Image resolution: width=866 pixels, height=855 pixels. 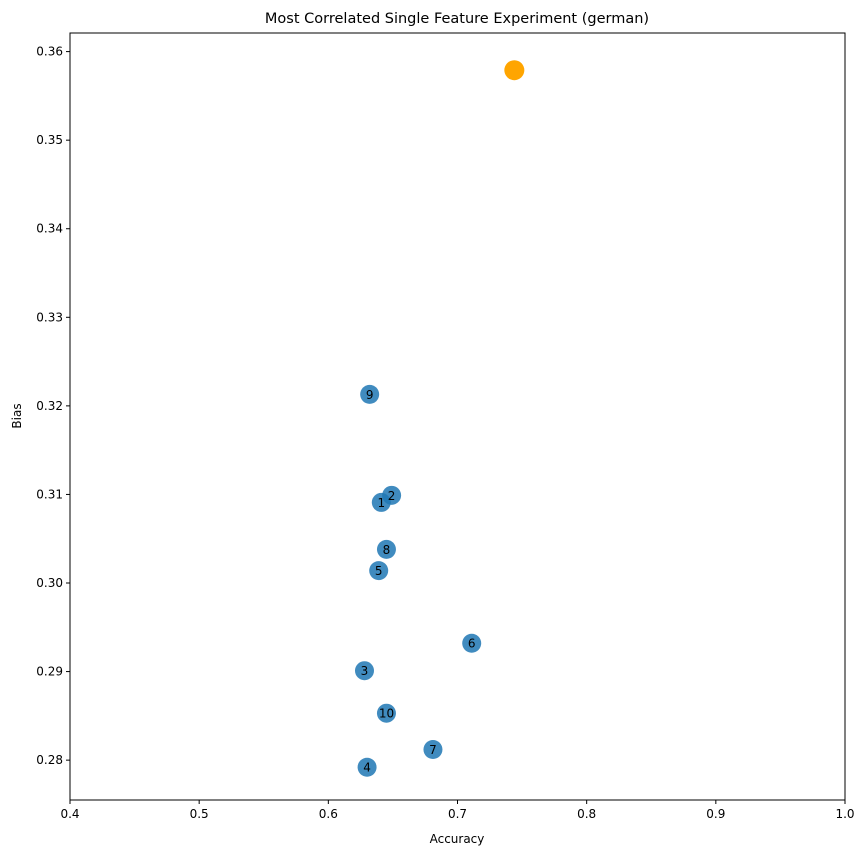 I want to click on point-label: 8, so click(x=387, y=550).